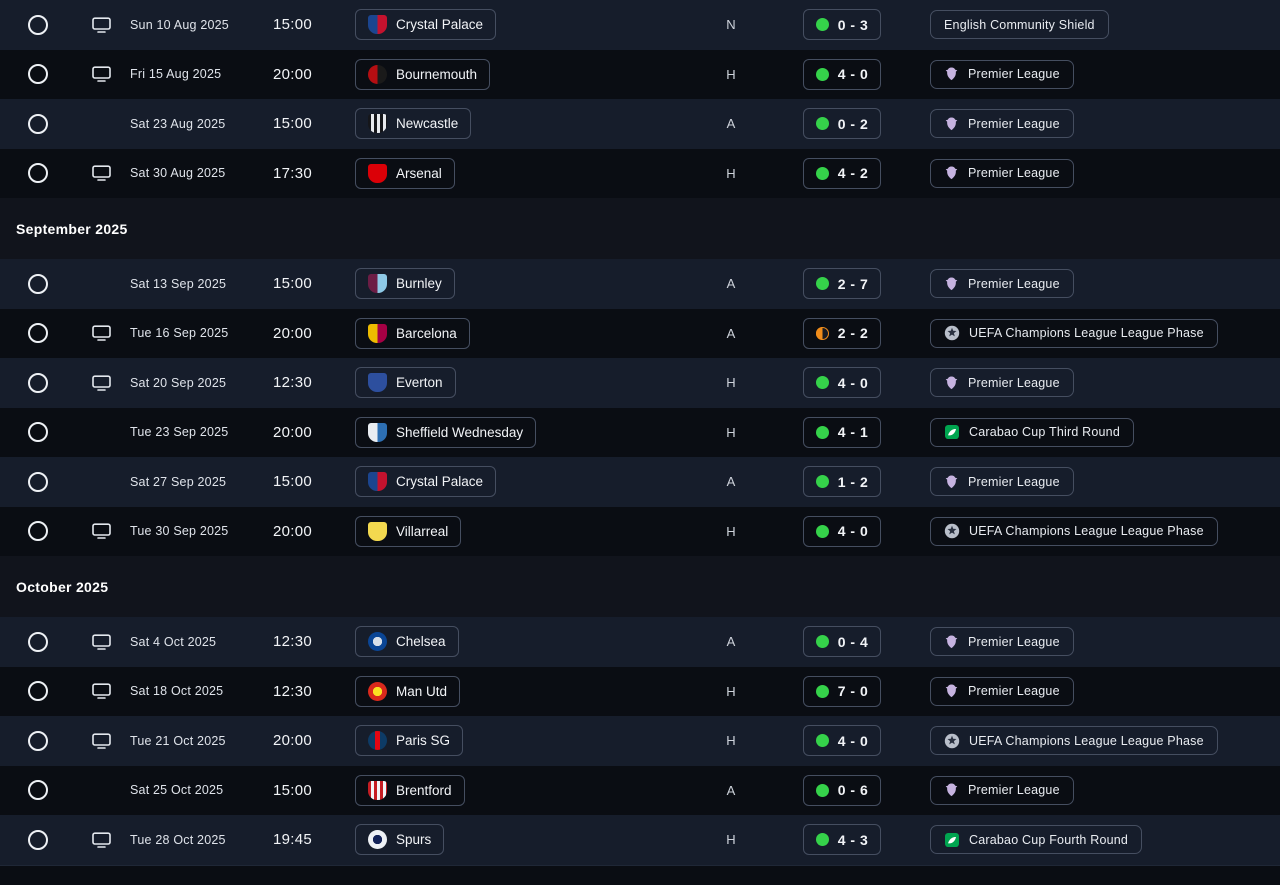  What do you see at coordinates (412, 333) in the screenshot?
I see `opponent-pill: Barcelona` at bounding box center [412, 333].